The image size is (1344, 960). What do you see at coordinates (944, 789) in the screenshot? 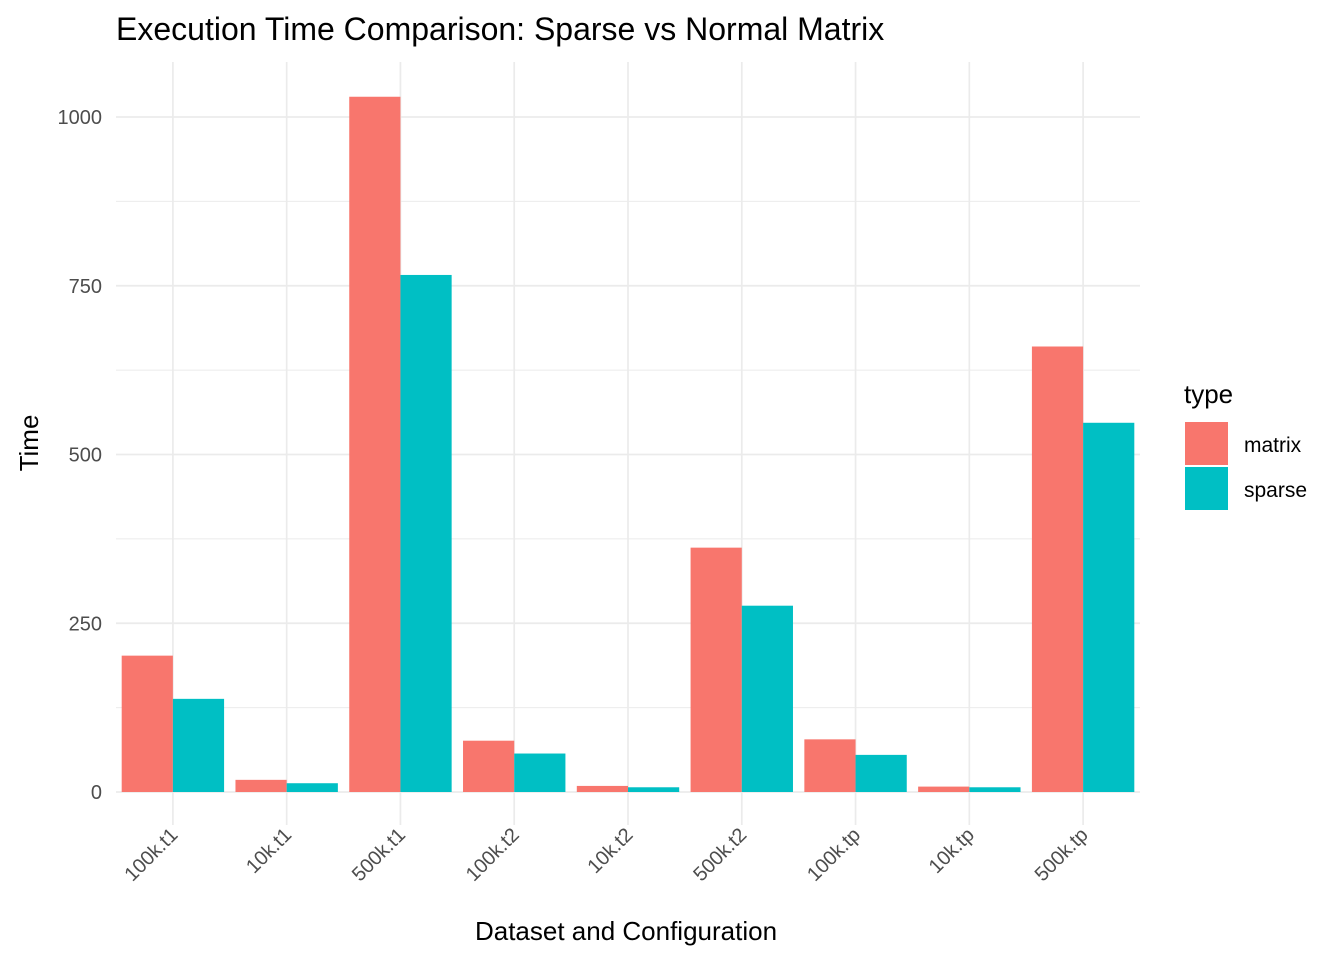
I see `bar-matrix-10k.tp` at bounding box center [944, 789].